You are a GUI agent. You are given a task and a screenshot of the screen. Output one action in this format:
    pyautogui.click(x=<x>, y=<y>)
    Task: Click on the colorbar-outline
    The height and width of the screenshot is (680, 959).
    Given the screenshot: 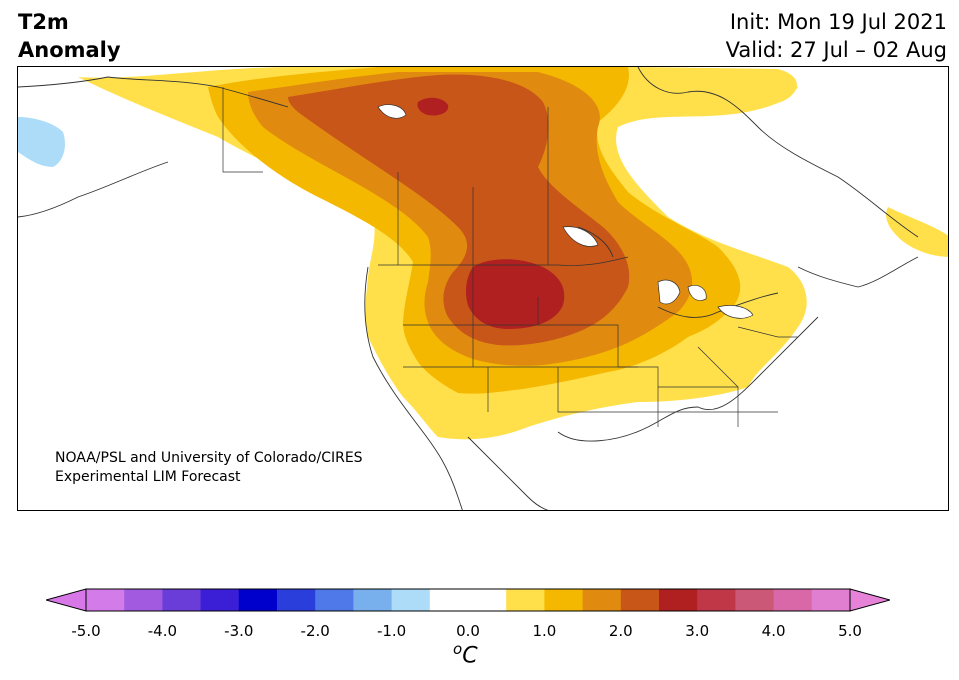 What is the action you would take?
    pyautogui.click(x=468, y=600)
    